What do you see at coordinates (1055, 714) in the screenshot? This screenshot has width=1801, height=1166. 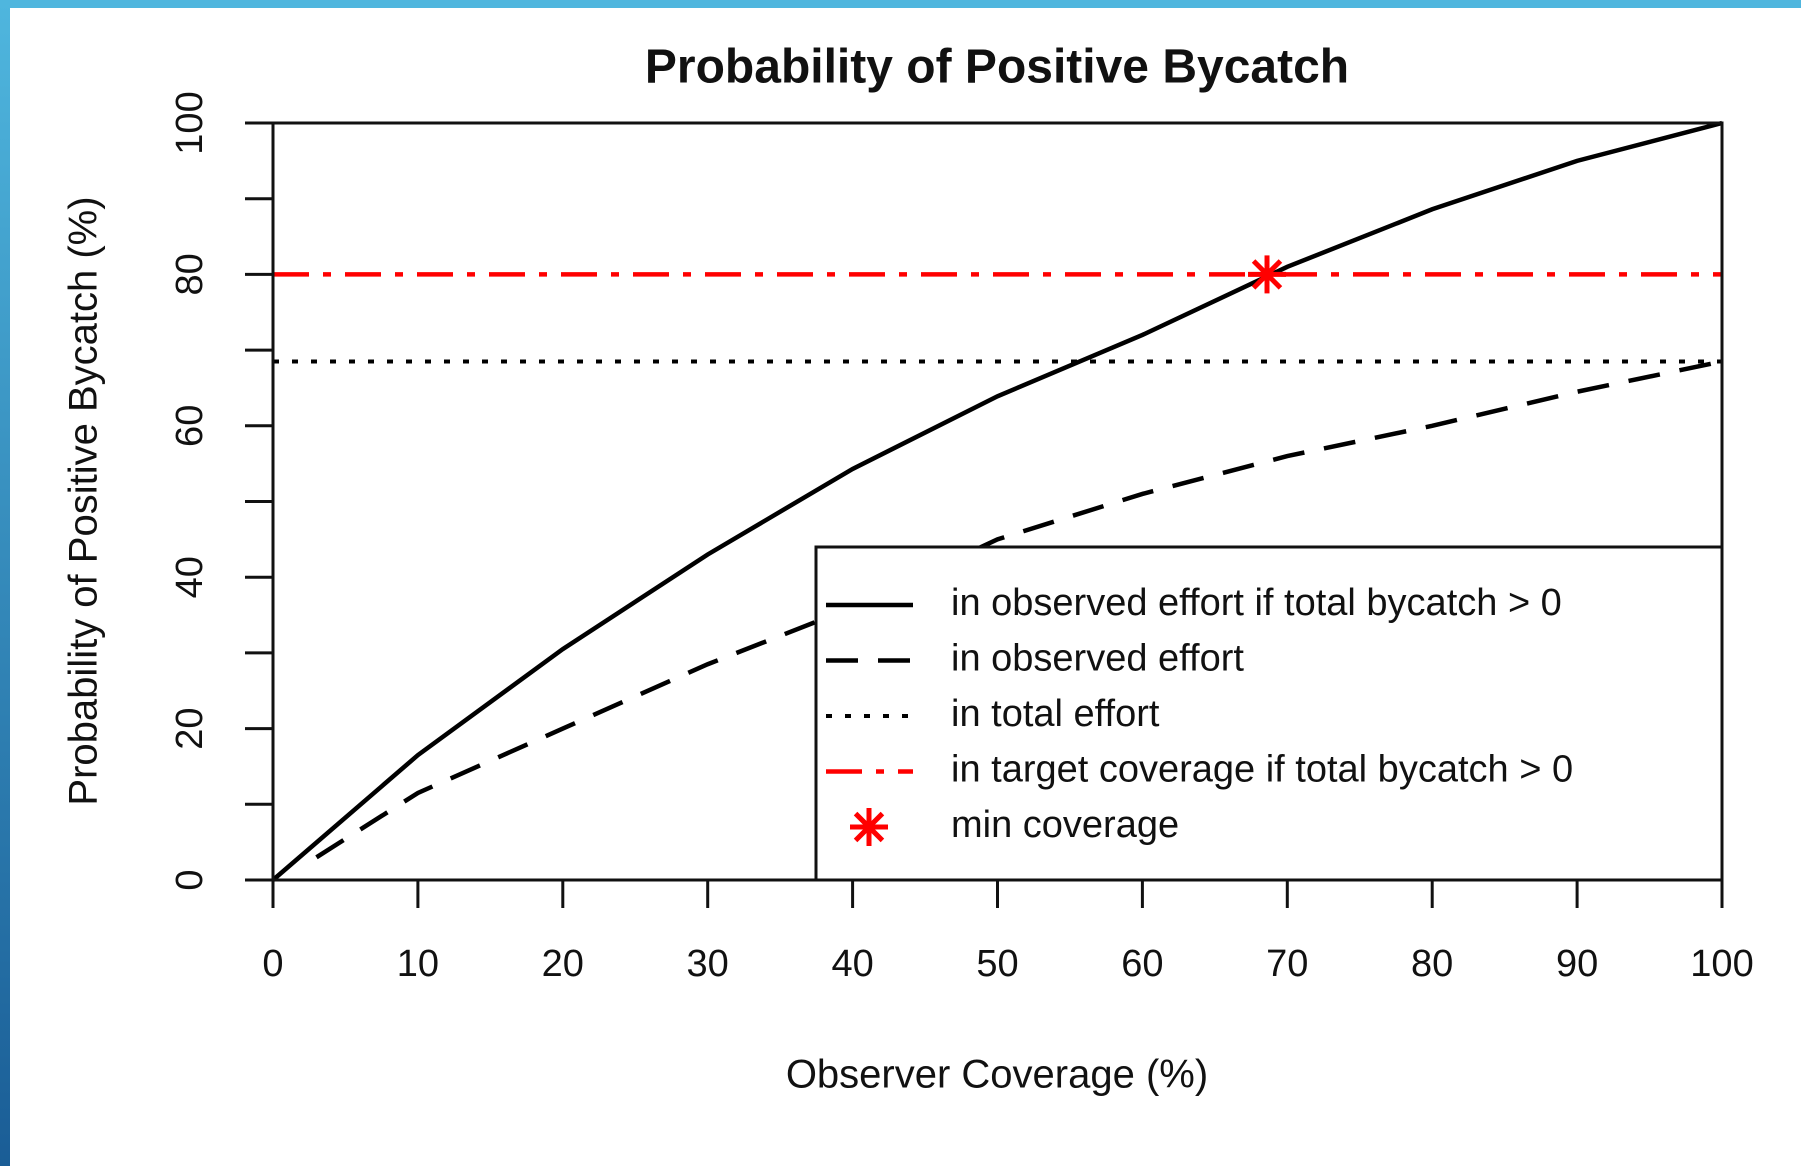 I see `legend-label: in total effort` at bounding box center [1055, 714].